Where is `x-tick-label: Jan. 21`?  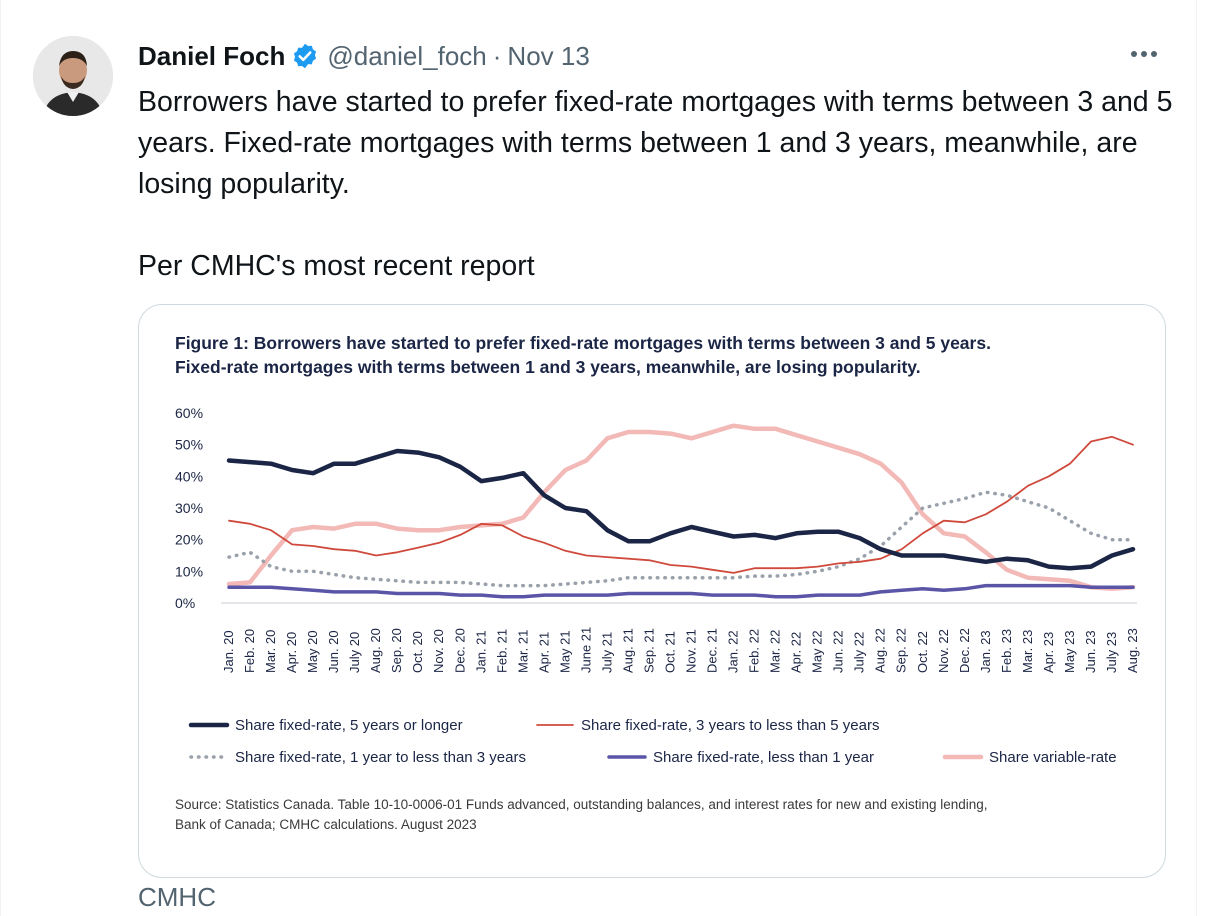
x-tick-label: Jan. 21 is located at coordinates (480, 651).